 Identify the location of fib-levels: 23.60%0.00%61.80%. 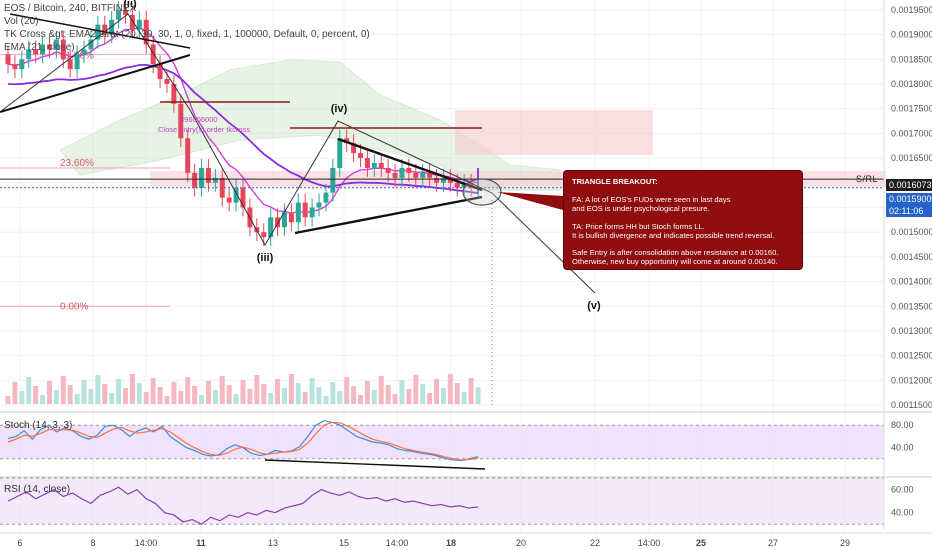
(85, 181).